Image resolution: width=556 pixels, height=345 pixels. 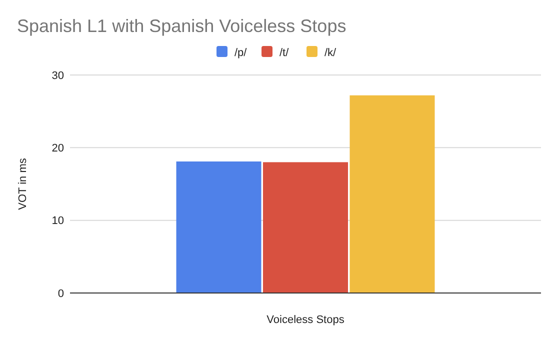 What do you see at coordinates (61, 294) in the screenshot?
I see `y-tick-label: 0` at bounding box center [61, 294].